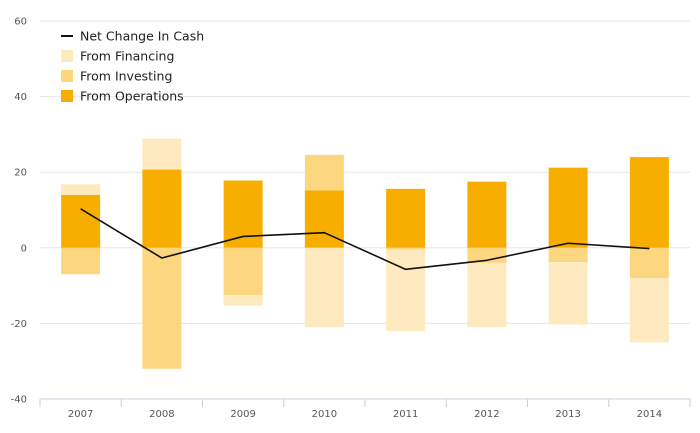  What do you see at coordinates (324, 287) in the screenshot?
I see `bar-from-financing-2010` at bounding box center [324, 287].